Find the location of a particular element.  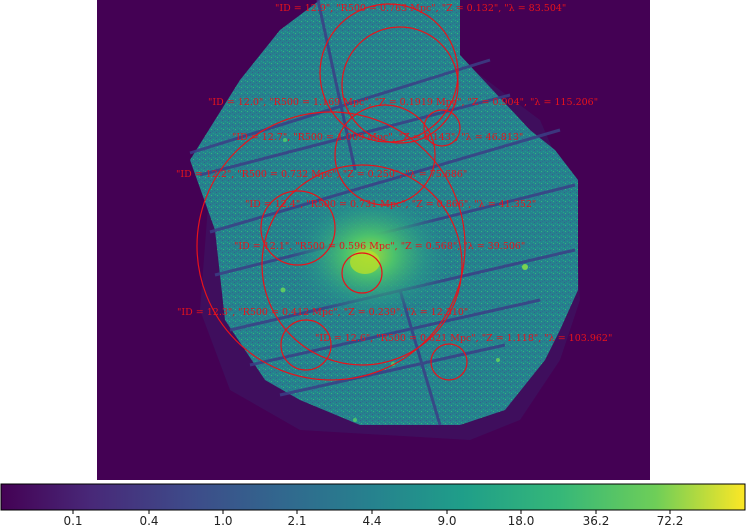

colorbar-tick-label: 36.2 is located at coordinates (596, 521).